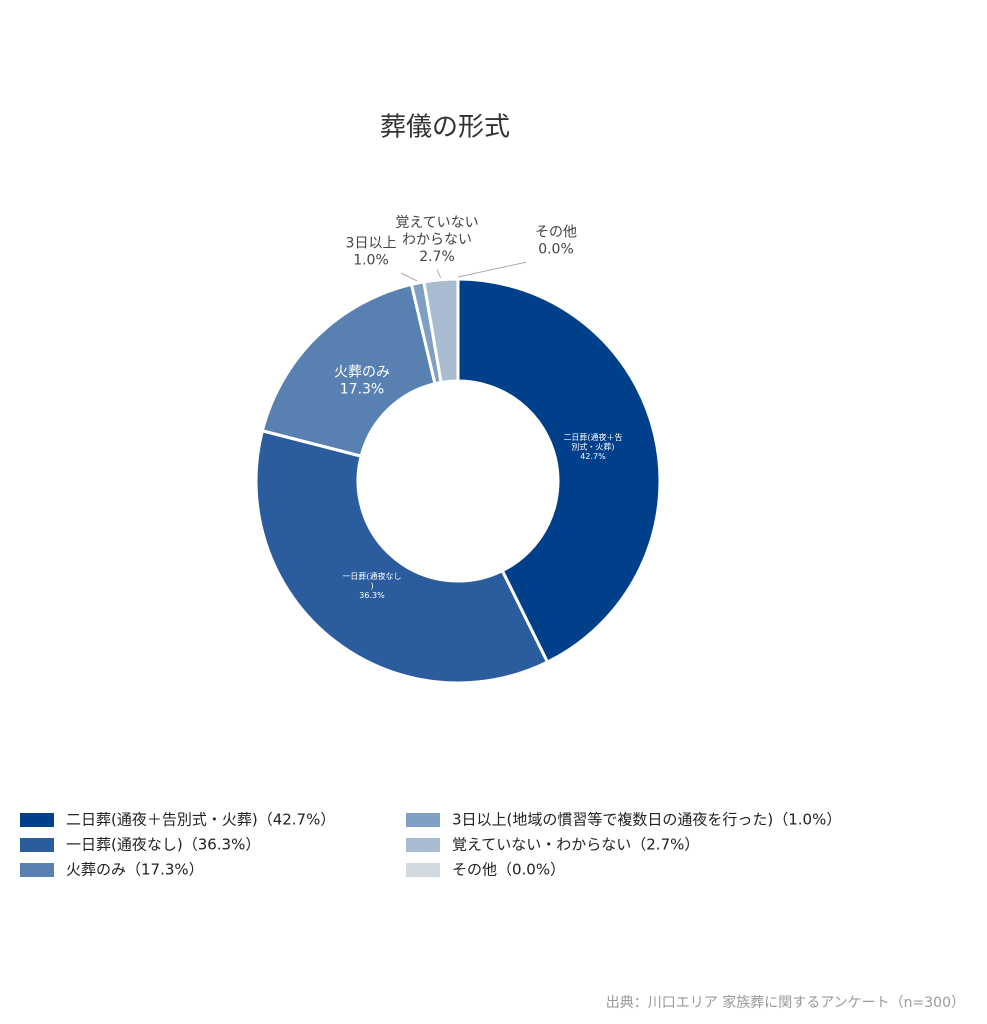  I want to click on slice-label: 二日葬(通夜＋告別式・火葬)42.7%, so click(592, 446).